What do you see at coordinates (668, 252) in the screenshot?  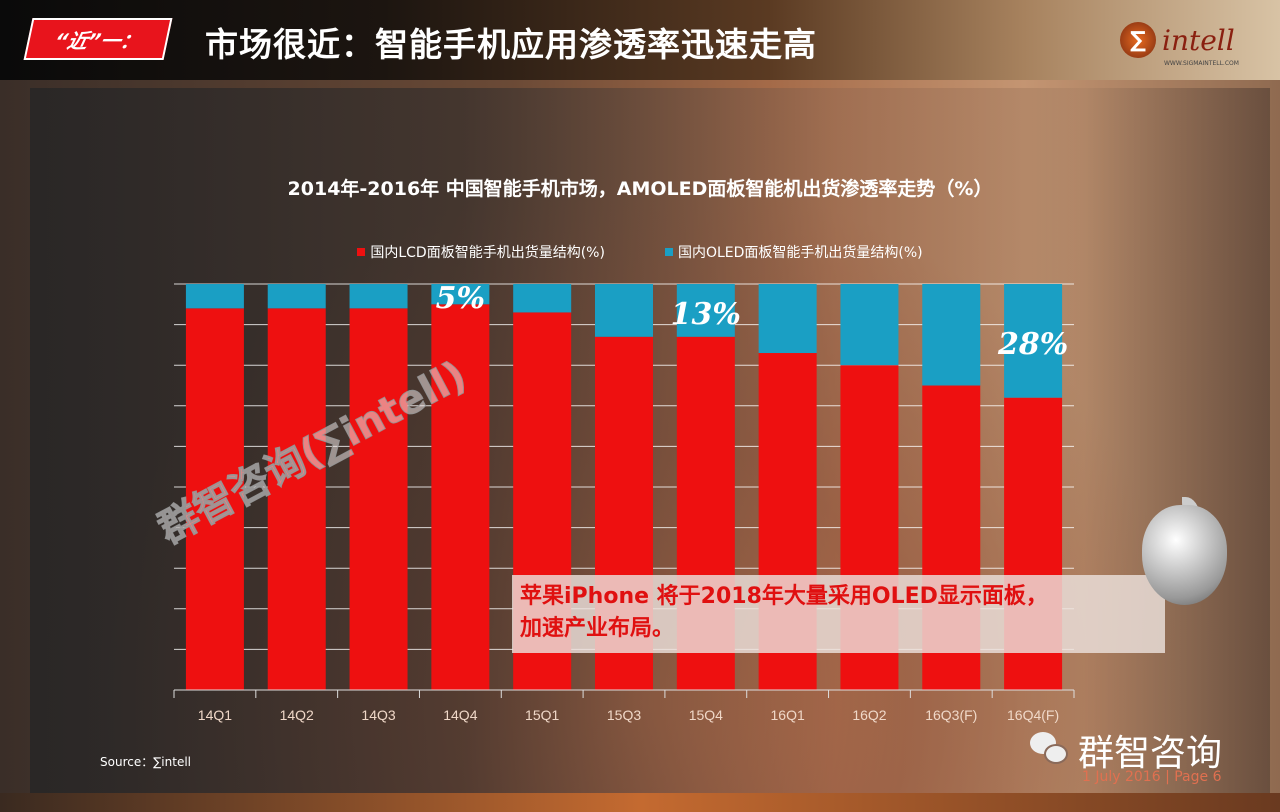 I see `legend-swatch-oled` at bounding box center [668, 252].